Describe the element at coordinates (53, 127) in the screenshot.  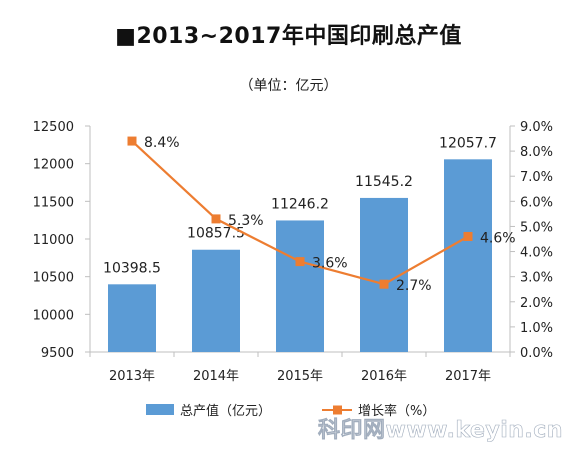
I see `y-left-tick-label: 12500` at that location.